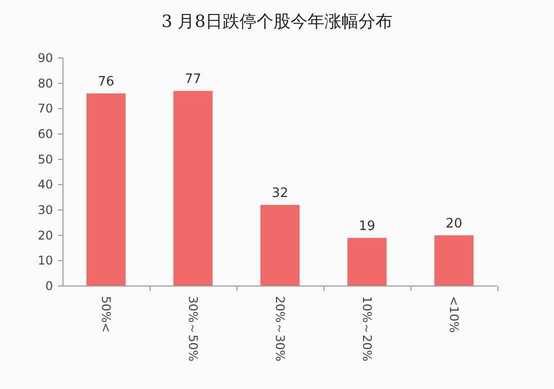 The width and height of the screenshot is (554, 389). What do you see at coordinates (45, 109) in the screenshot?
I see `y-tick-label: 70` at bounding box center [45, 109].